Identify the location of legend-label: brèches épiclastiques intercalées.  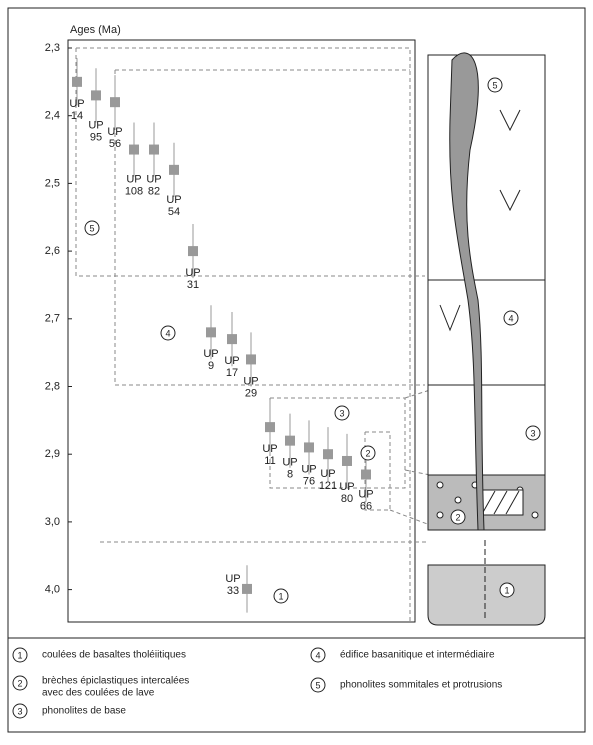
(115, 681).